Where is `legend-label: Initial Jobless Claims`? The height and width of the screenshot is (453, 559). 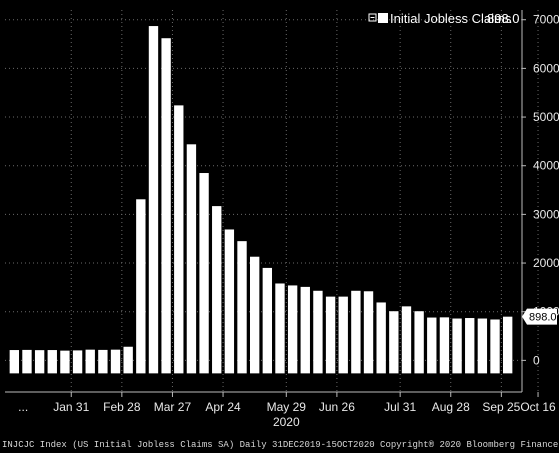
legend-label: Initial Jobless Claims is located at coordinates (451, 18).